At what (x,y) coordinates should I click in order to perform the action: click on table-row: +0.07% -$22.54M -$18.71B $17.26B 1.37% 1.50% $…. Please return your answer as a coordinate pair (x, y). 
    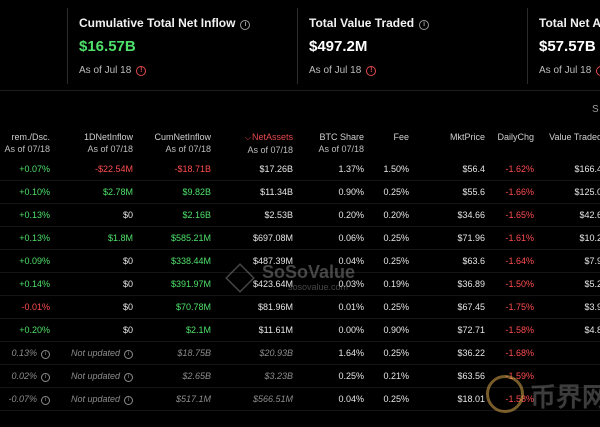
    Looking at the image, I should click on (300, 169).